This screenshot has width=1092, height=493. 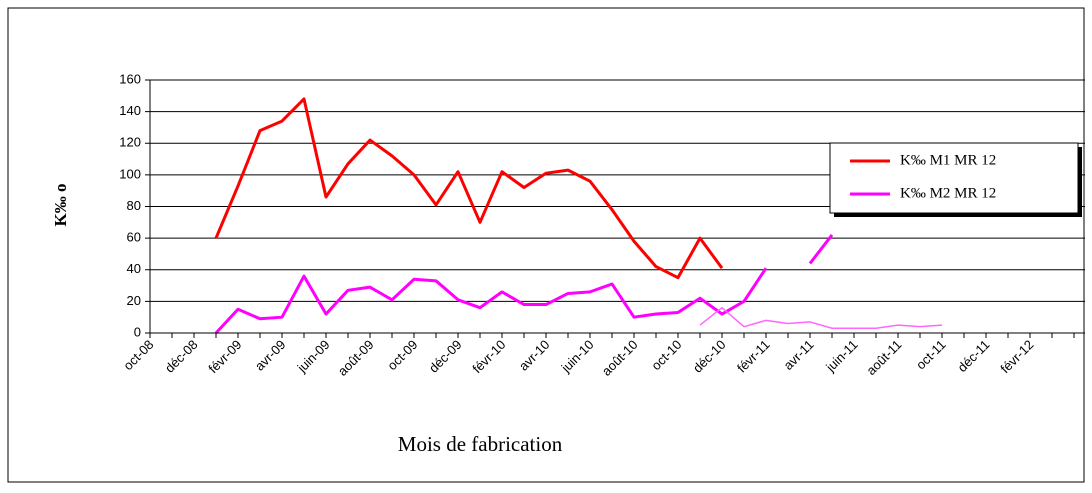 I want to click on legend-label: K‰ M2 MR 12, so click(x=948, y=193).